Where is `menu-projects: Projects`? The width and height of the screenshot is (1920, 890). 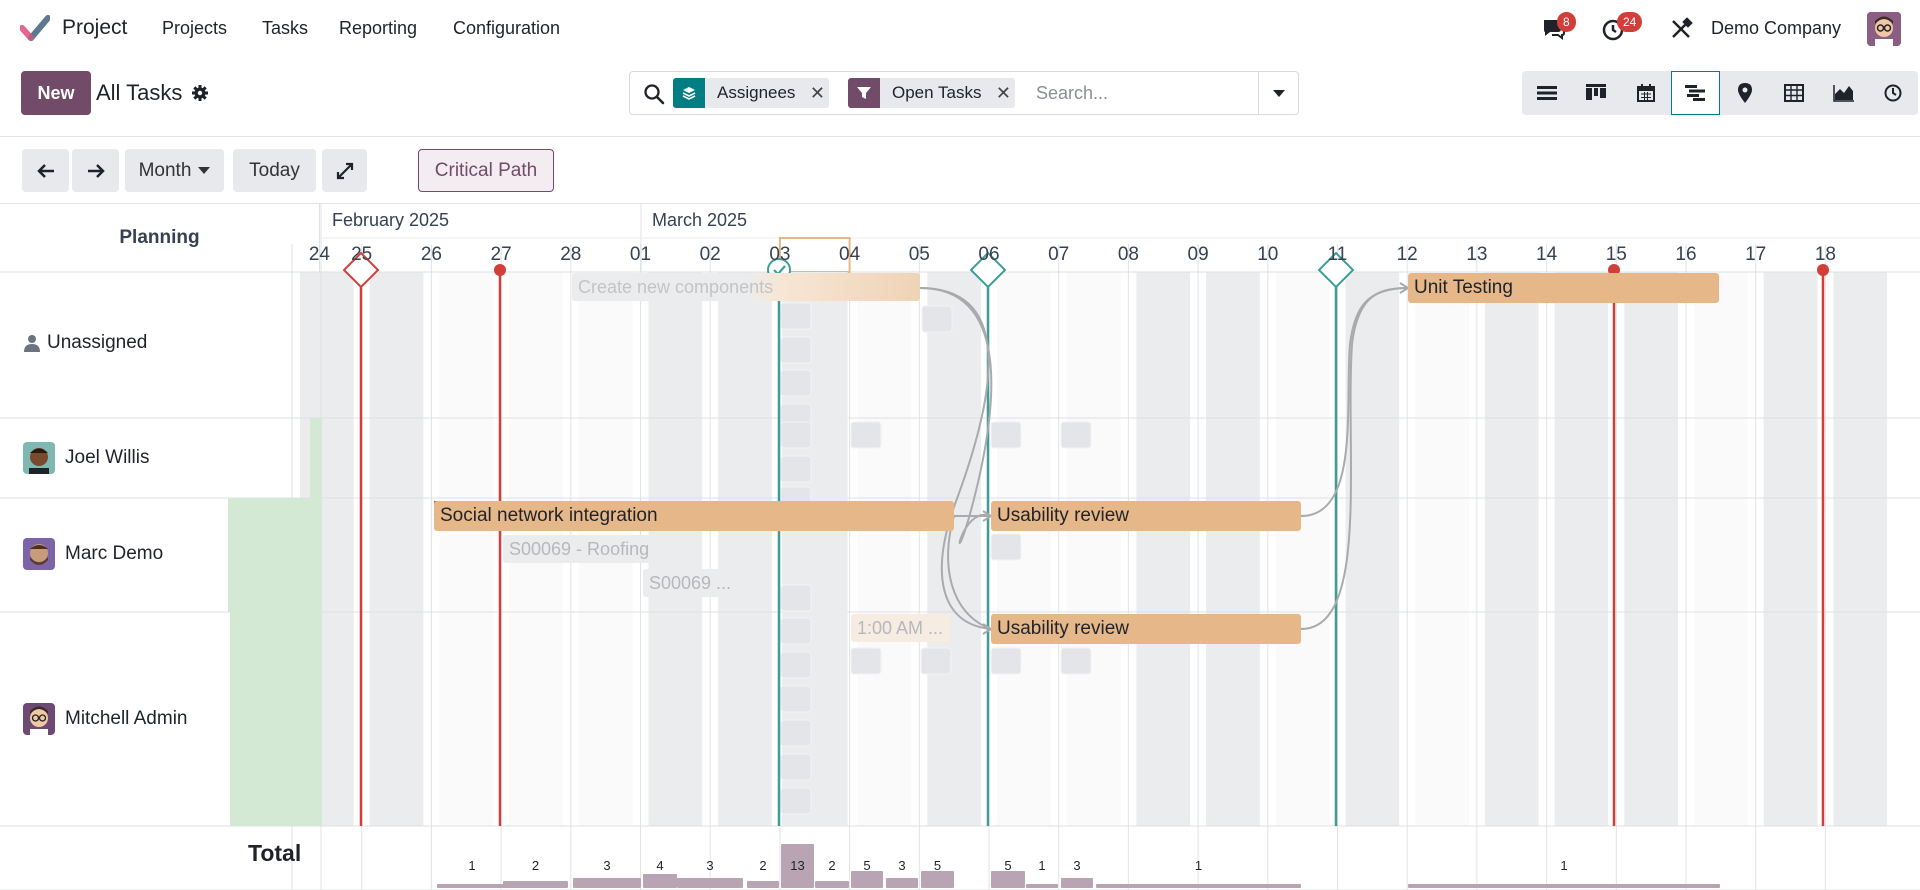 menu-projects: Projects is located at coordinates (195, 28).